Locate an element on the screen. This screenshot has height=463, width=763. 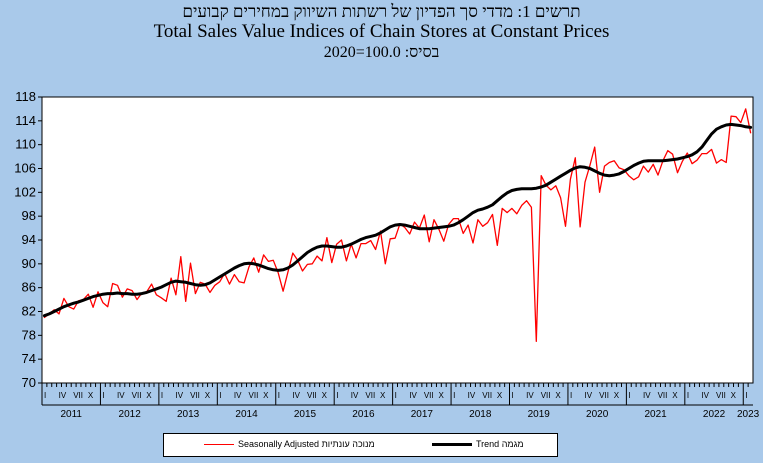
legend-item-trend: Trend מגמה is located at coordinates (478, 444).